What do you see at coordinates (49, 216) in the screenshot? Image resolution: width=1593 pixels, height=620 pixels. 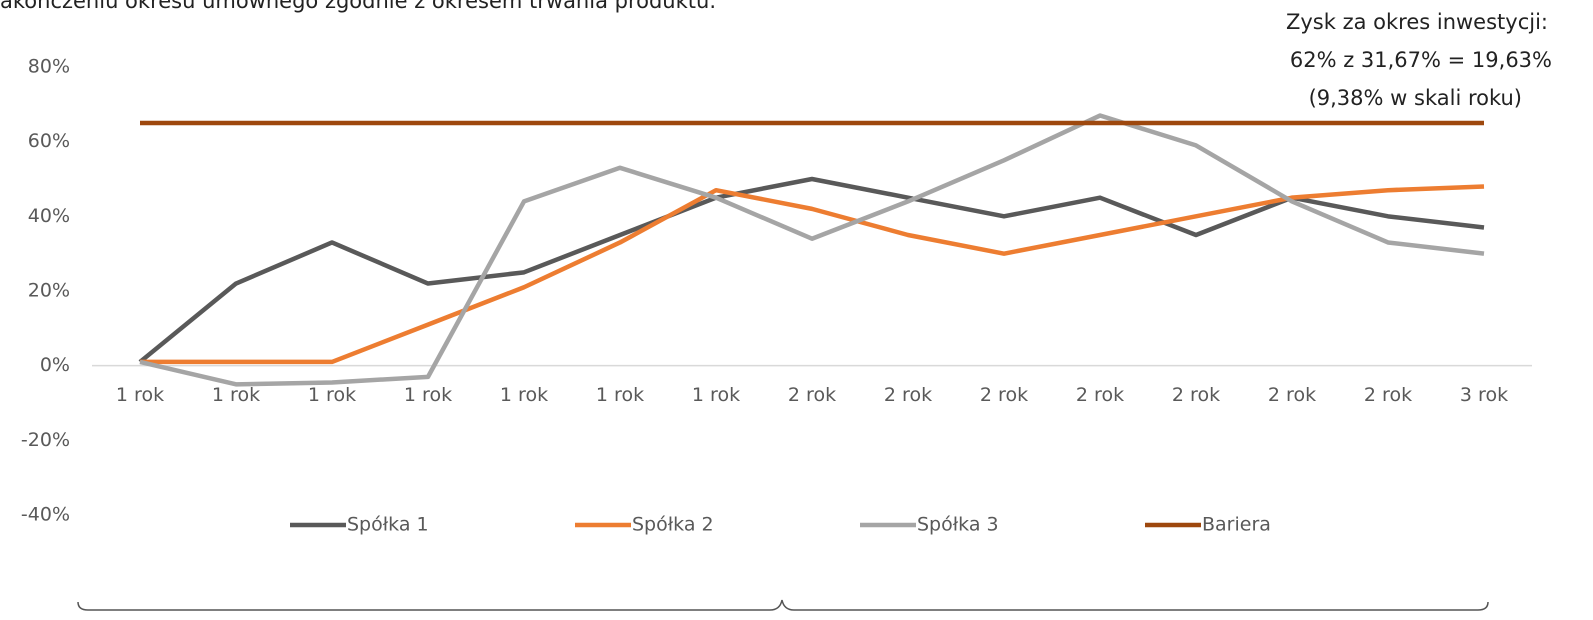 I see `y-tick-label: 40%` at bounding box center [49, 216].